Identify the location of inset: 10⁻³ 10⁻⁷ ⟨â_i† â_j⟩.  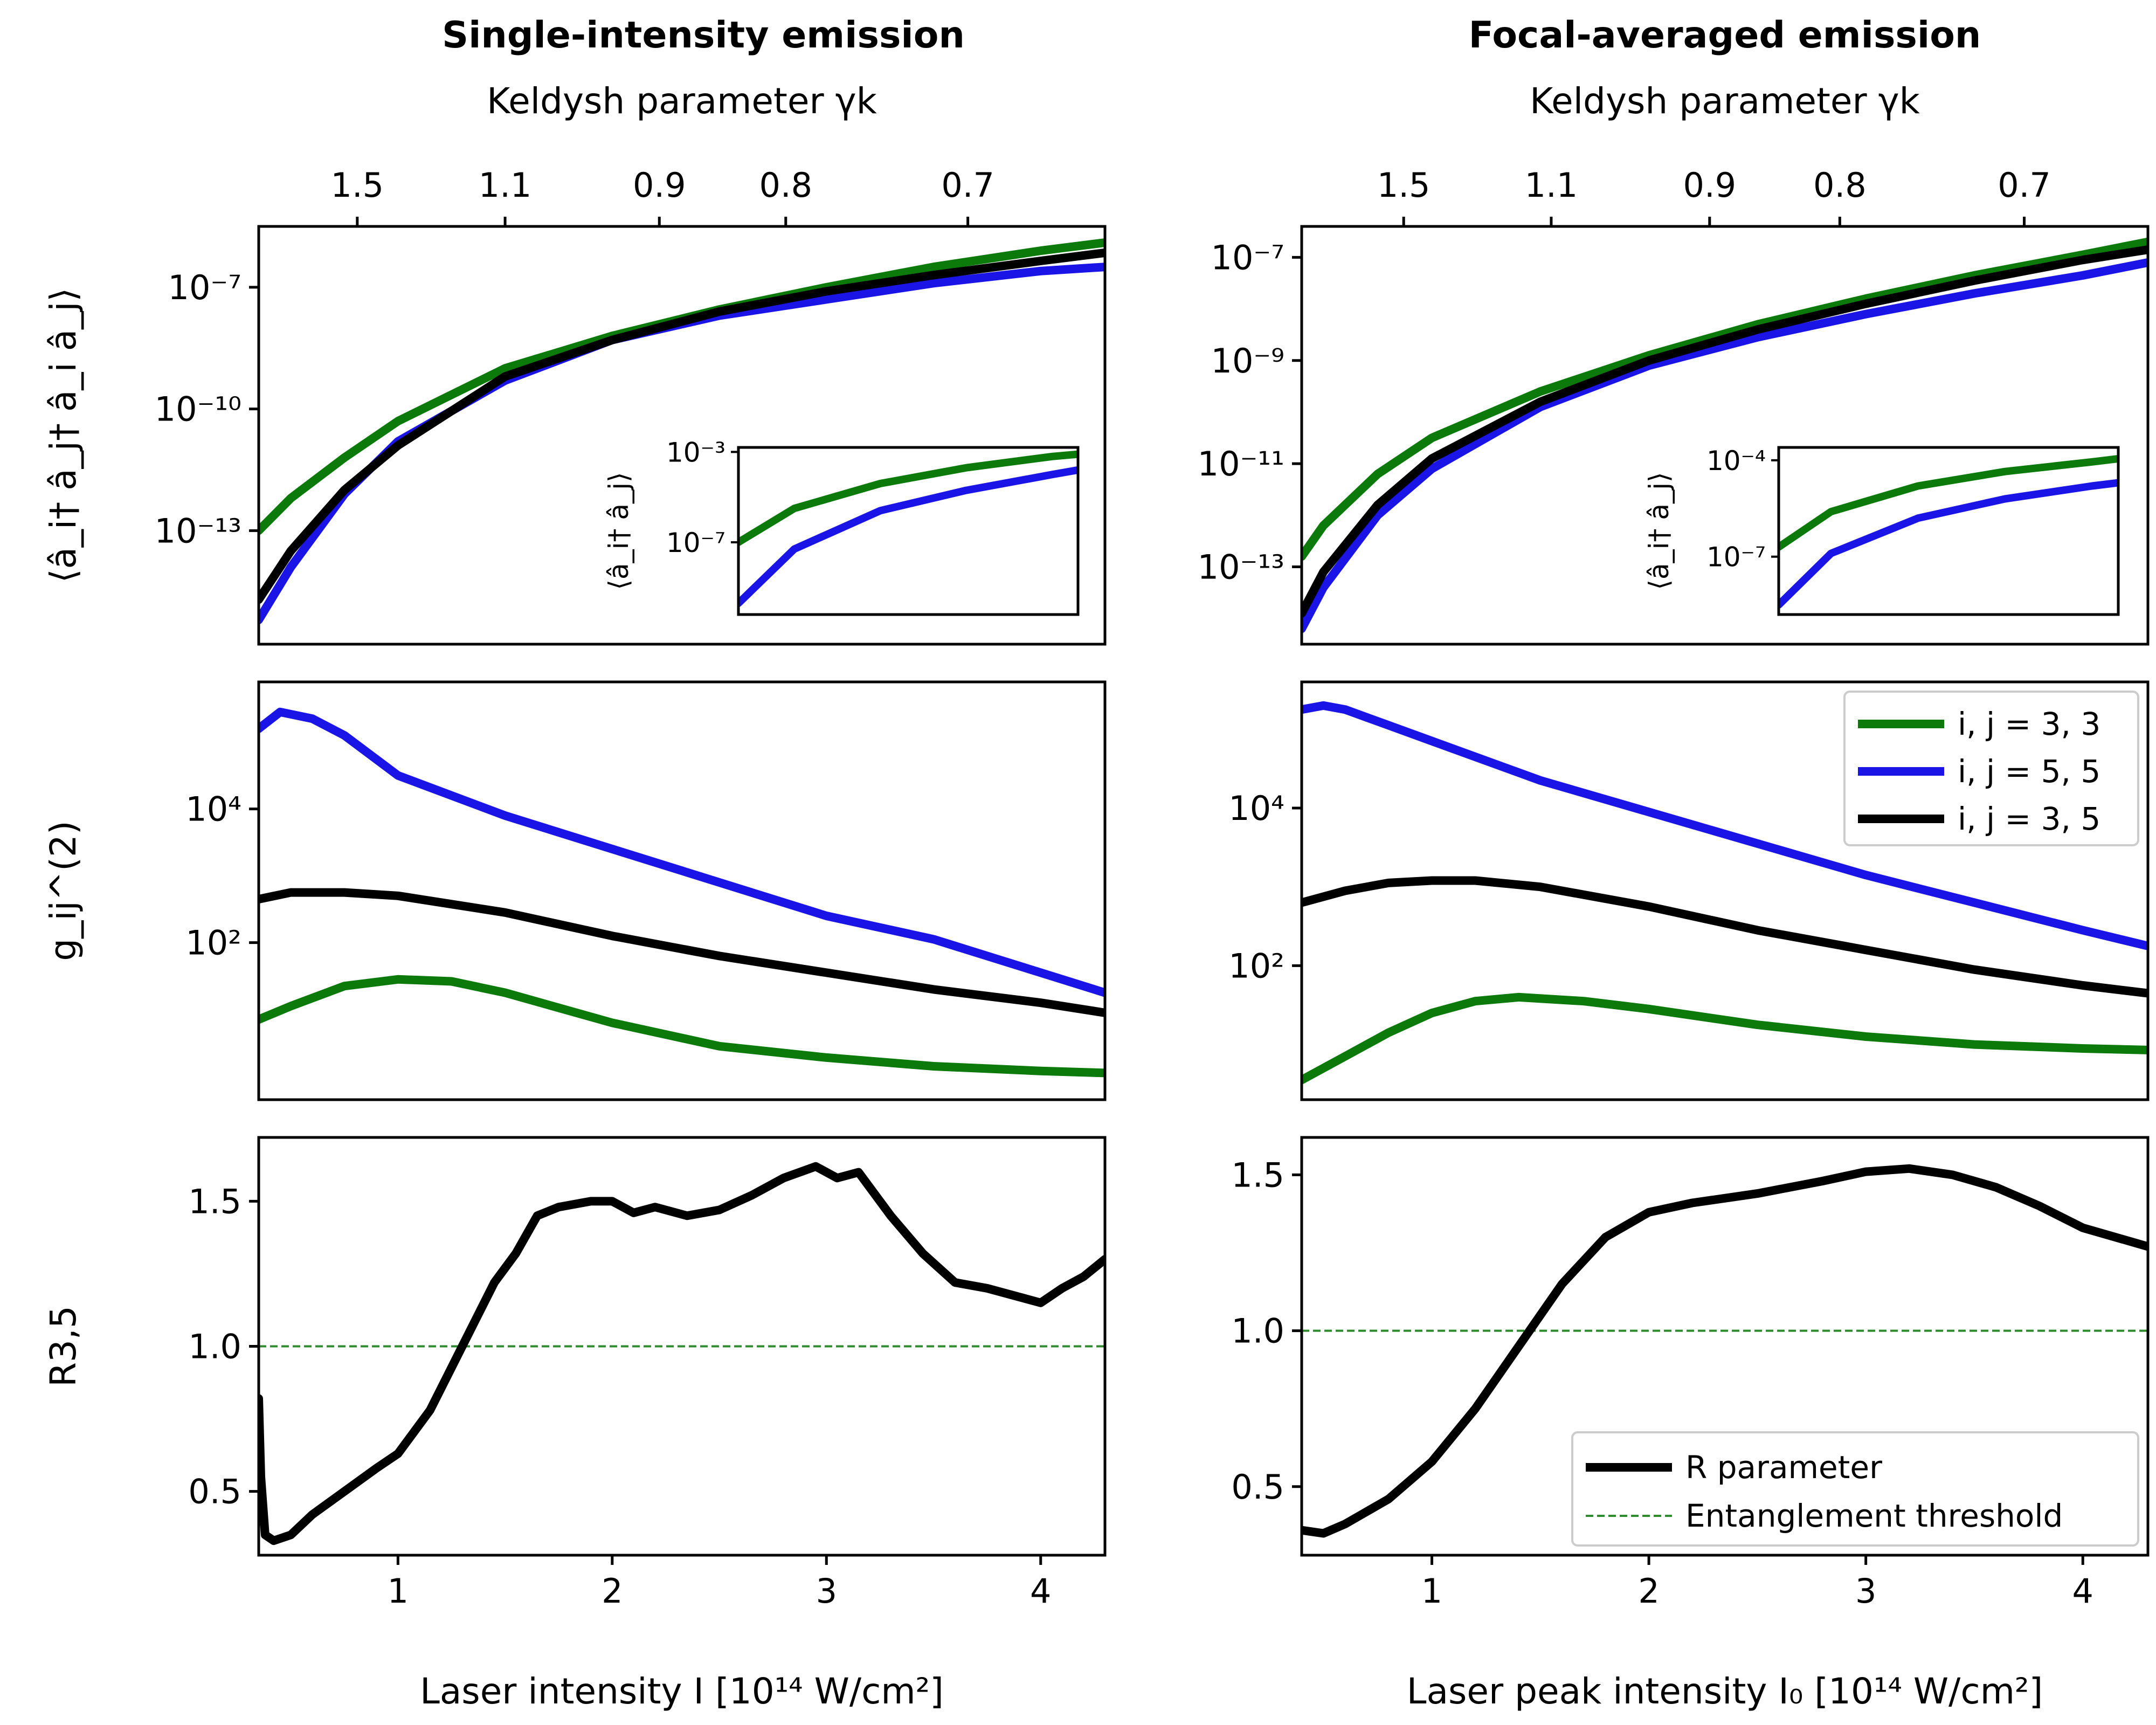
(841, 526).